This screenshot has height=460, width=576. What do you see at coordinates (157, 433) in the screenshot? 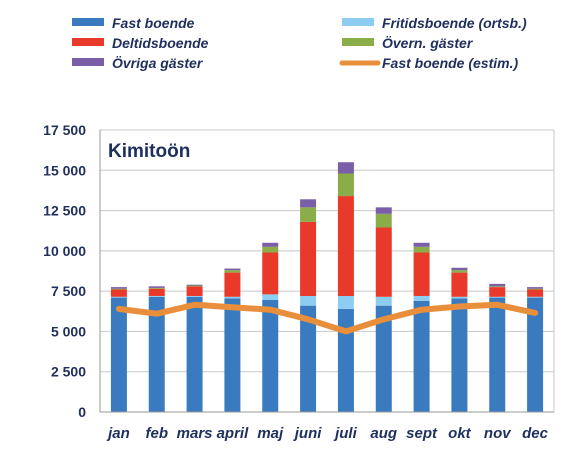
I see `x-tick-label: feb` at bounding box center [157, 433].